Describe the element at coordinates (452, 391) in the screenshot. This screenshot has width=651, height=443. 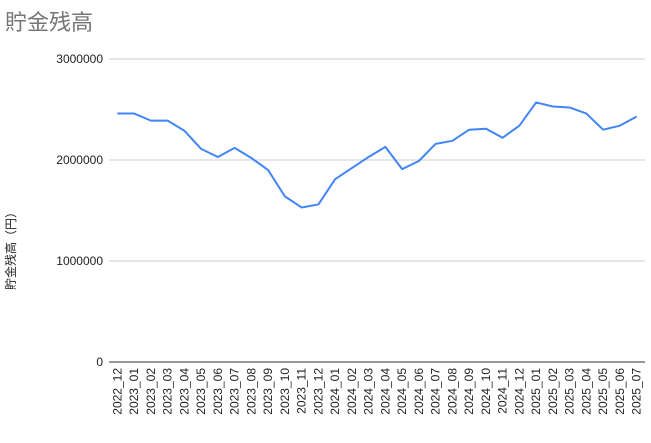
I see `x-tick-label: 2024_08` at that location.